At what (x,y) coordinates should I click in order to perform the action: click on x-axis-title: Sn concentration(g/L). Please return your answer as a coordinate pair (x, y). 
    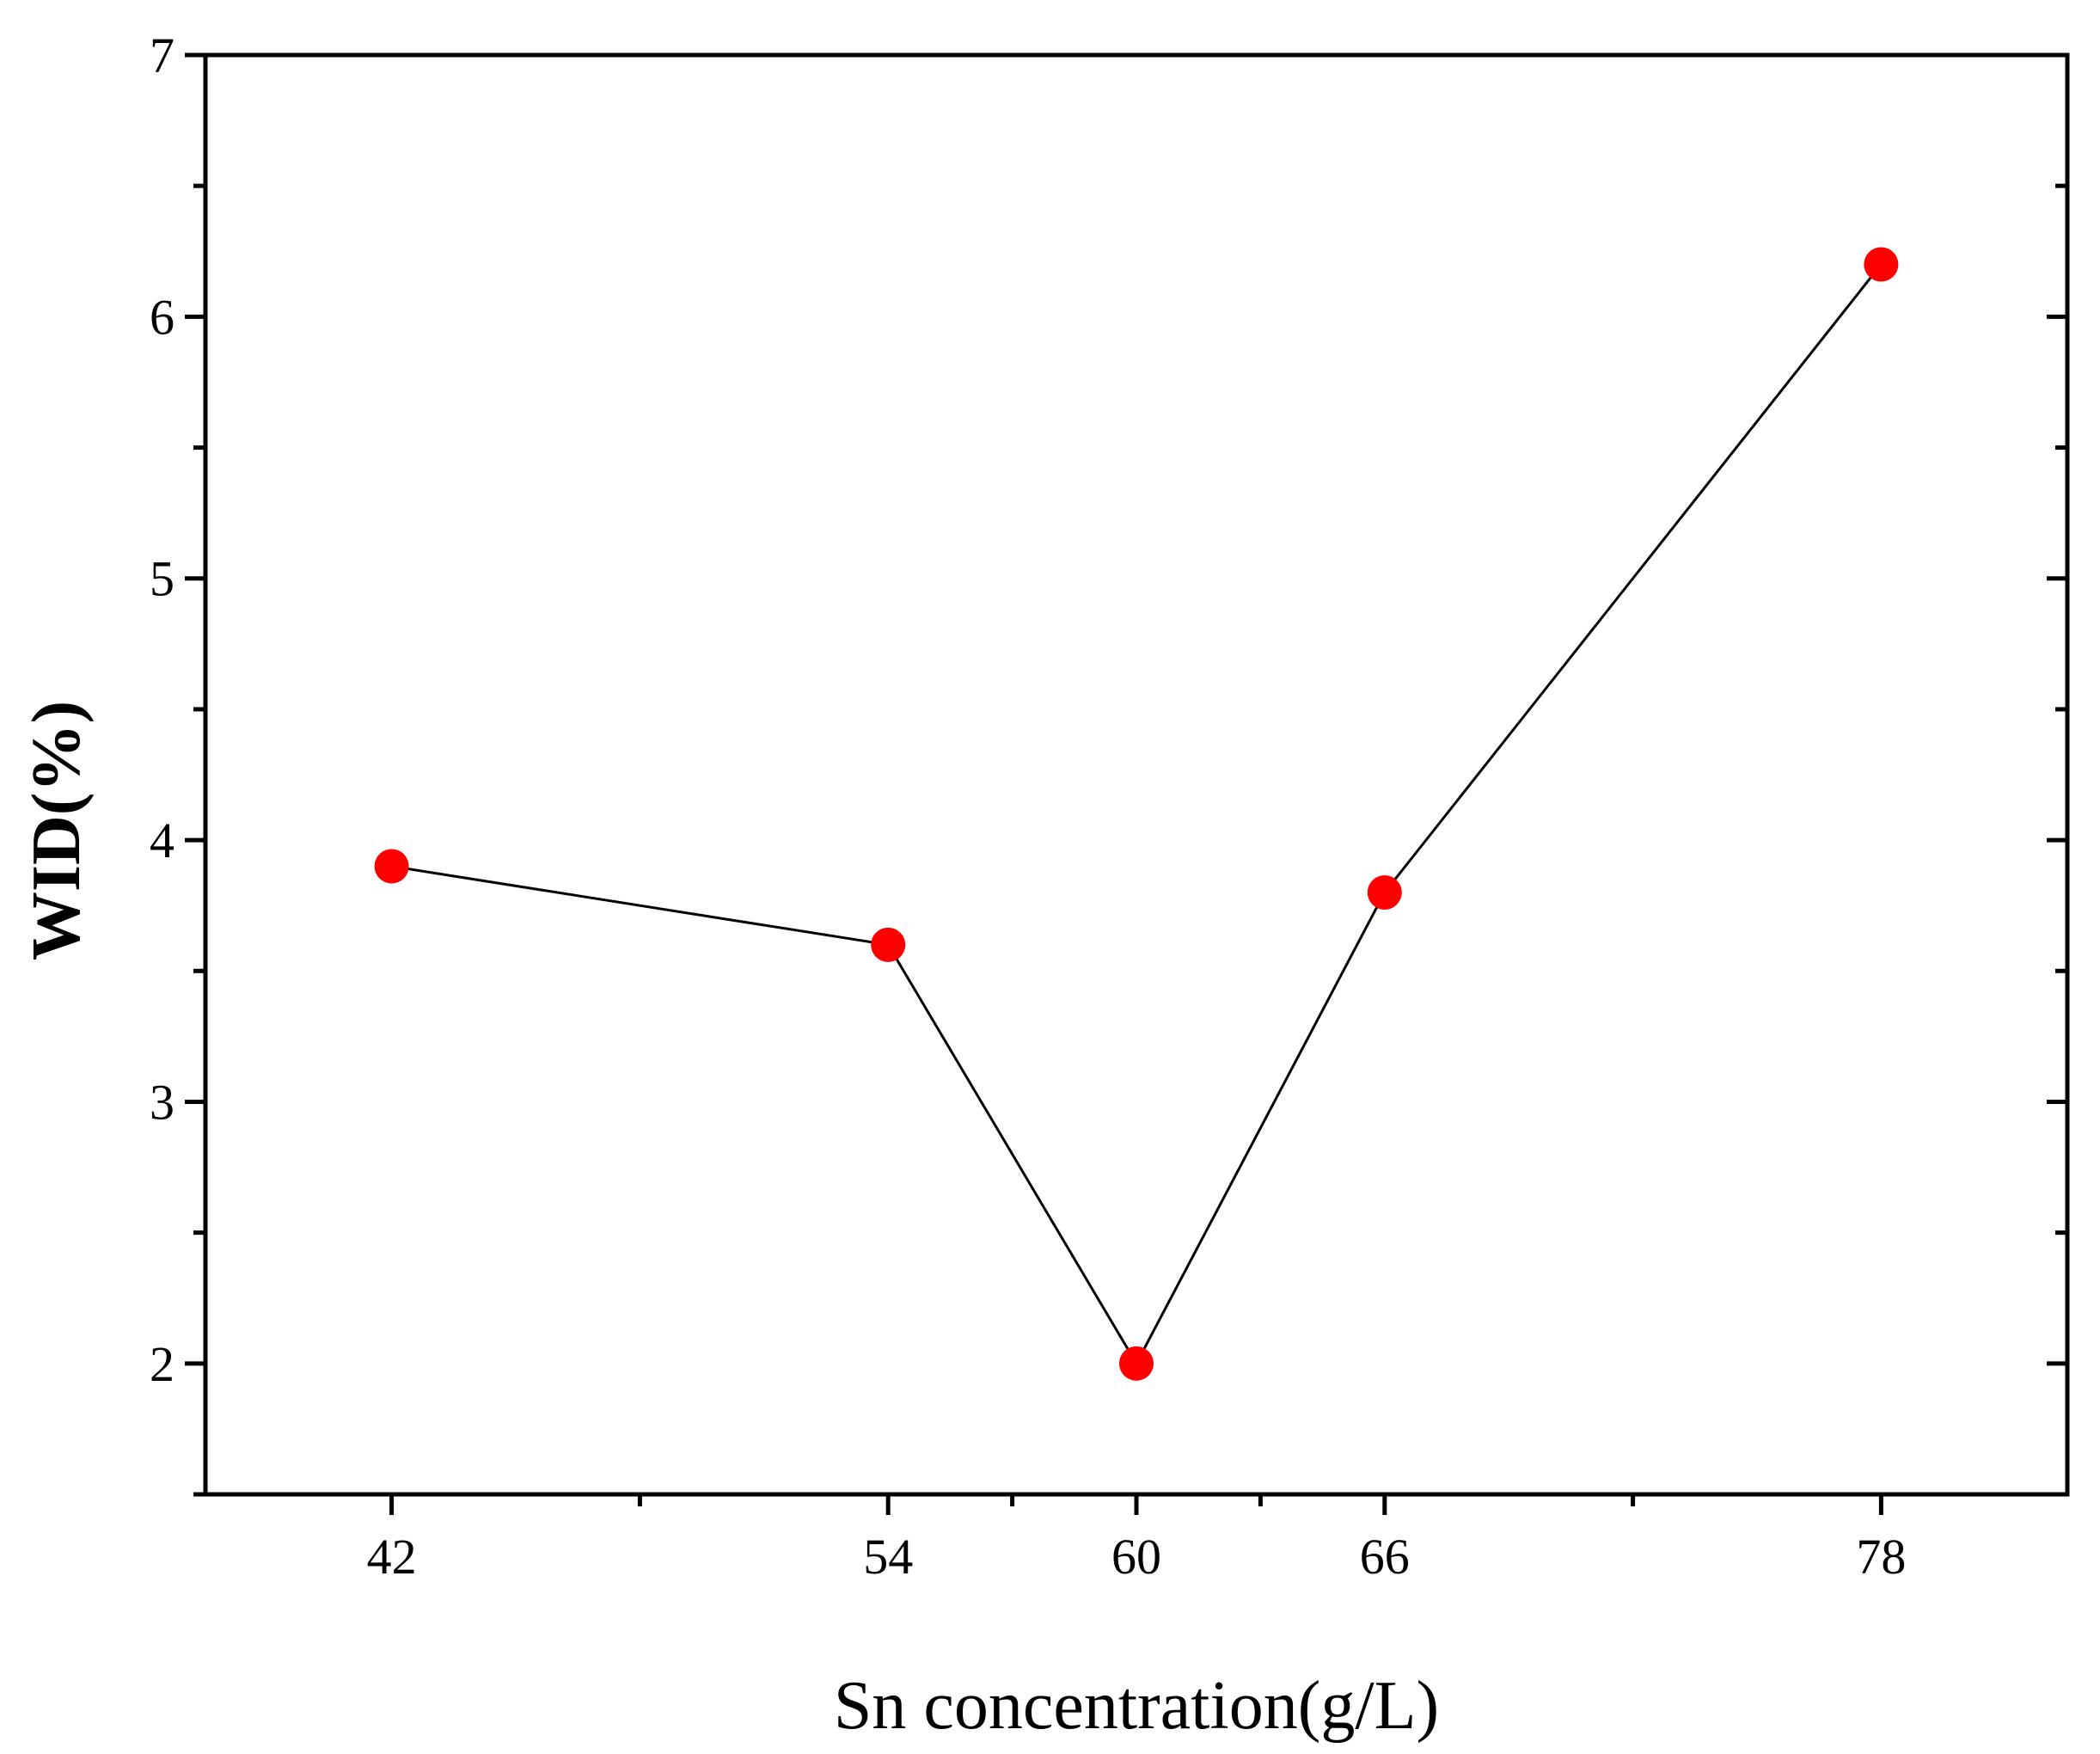
    Looking at the image, I should click on (1136, 1706).